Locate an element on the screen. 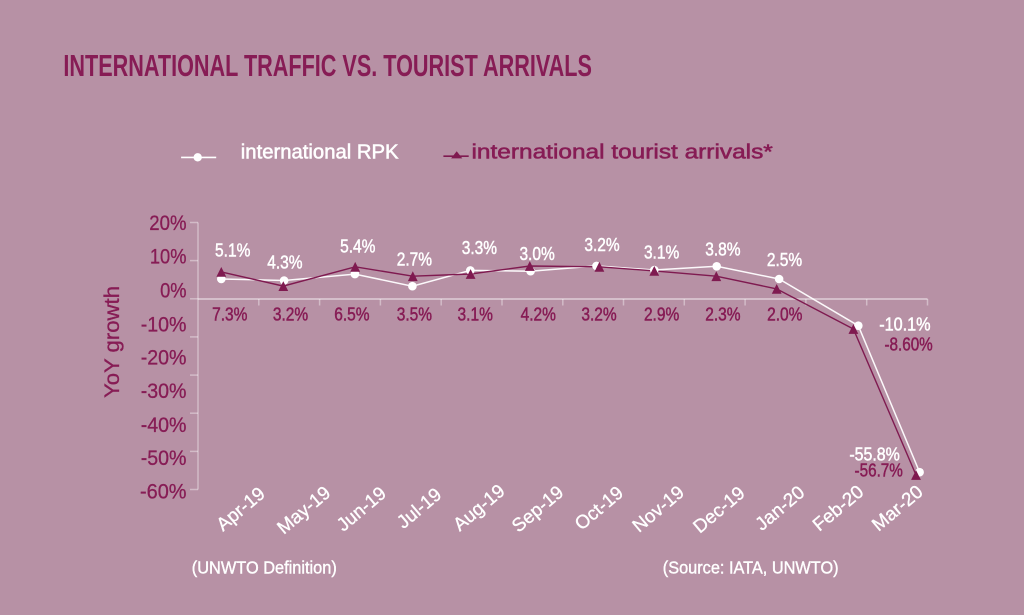 The height and width of the screenshot is (615, 1024). svg-text: (UNWTO Definition) is located at coordinates (264, 568).